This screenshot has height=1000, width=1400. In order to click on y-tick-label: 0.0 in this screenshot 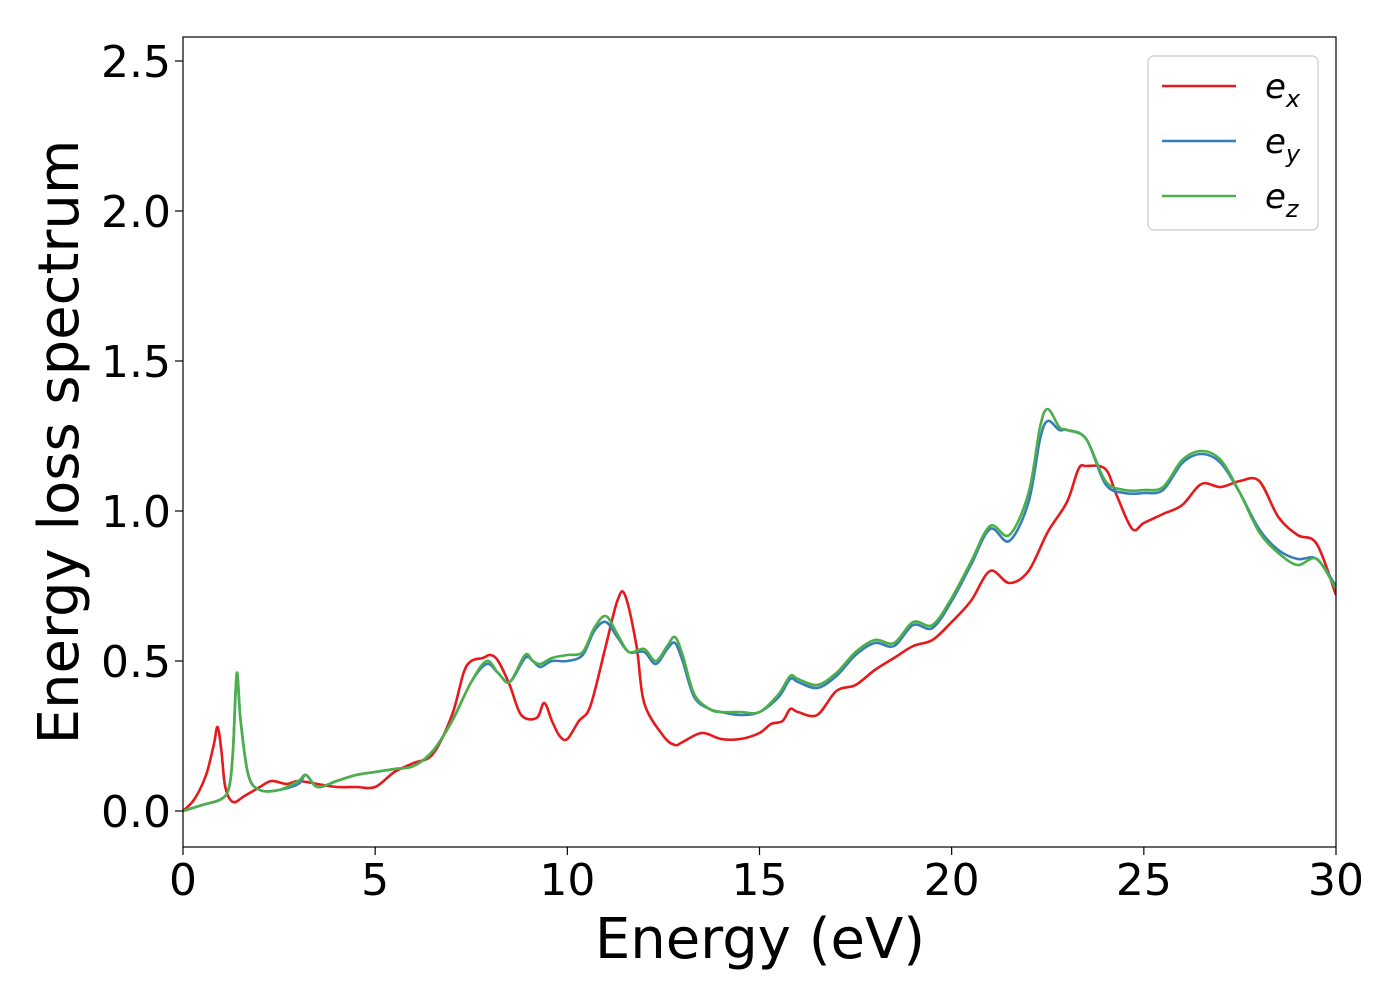, I will do `click(136, 812)`.